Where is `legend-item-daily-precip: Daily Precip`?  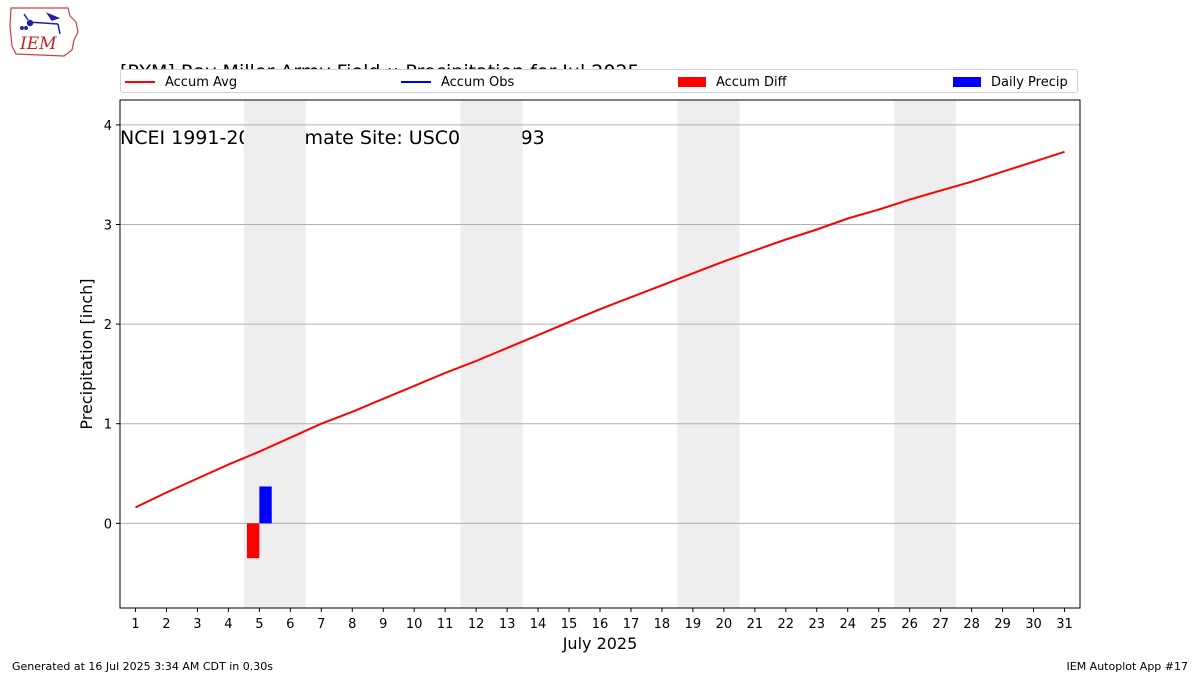 legend-item-daily-precip: Daily Precip is located at coordinates (1010, 82).